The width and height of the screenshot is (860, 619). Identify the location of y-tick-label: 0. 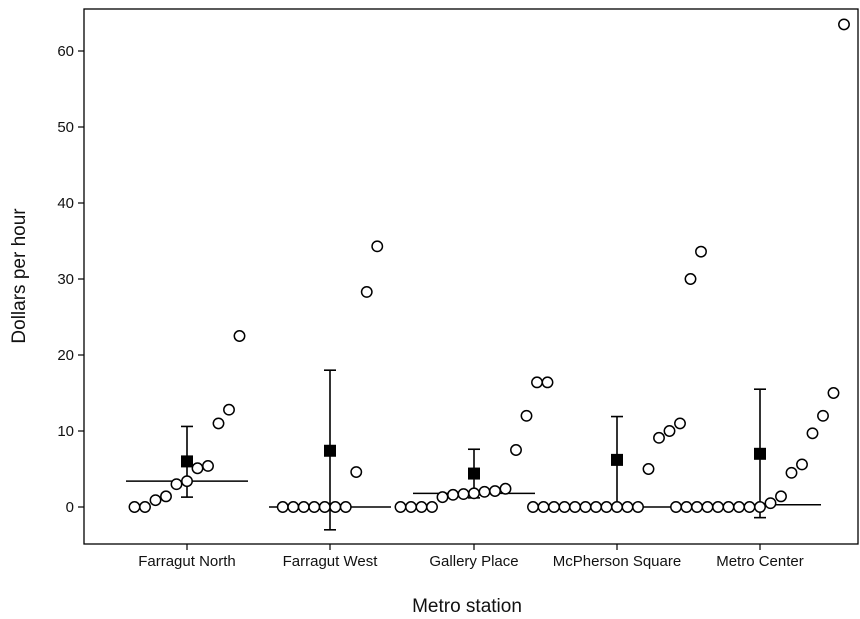
(70, 507).